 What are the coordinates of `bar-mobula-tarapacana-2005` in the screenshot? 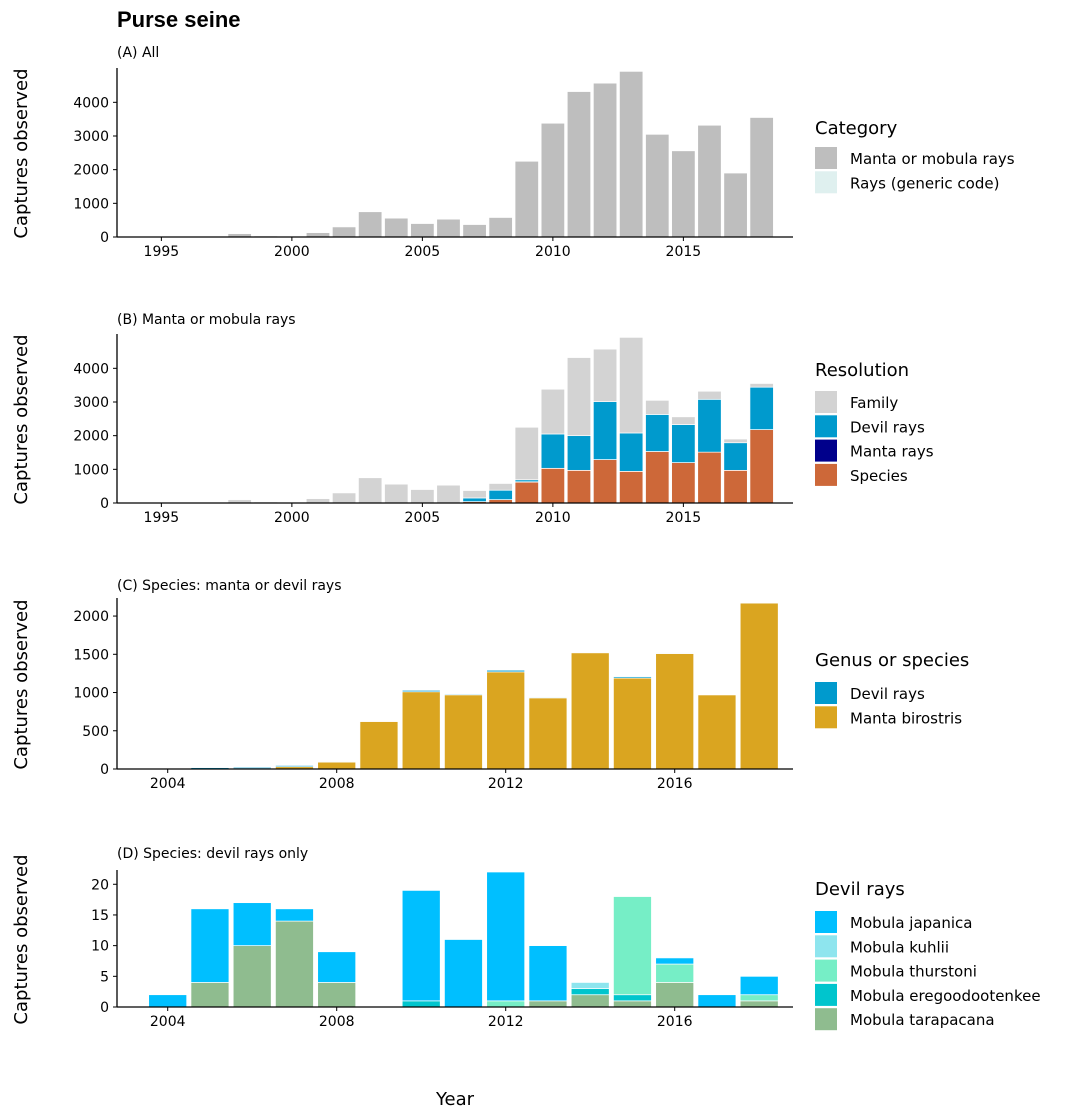 It's located at (210, 995).